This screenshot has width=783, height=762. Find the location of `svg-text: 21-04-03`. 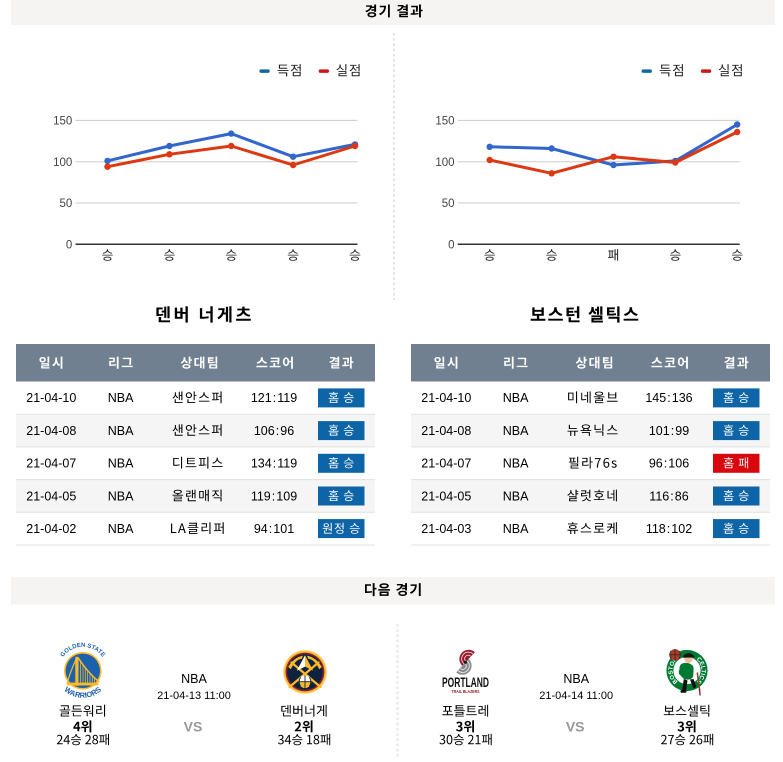

svg-text: 21-04-03 is located at coordinates (446, 529).